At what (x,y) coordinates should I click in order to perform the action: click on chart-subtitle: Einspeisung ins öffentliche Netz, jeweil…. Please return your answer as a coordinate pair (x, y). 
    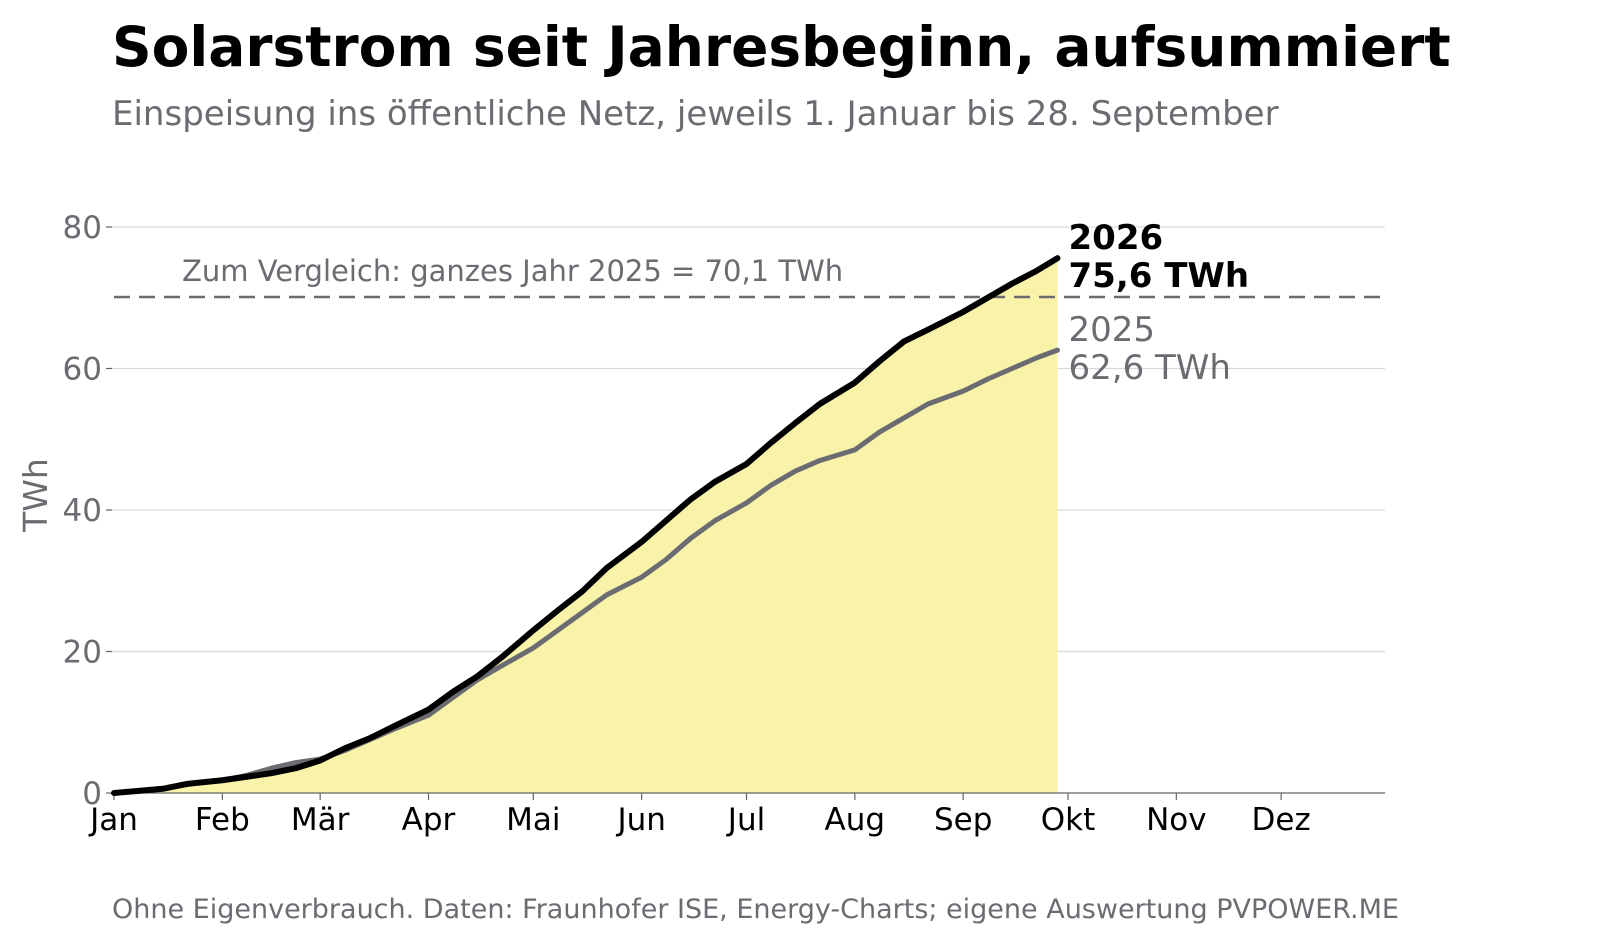
    Looking at the image, I should click on (695, 114).